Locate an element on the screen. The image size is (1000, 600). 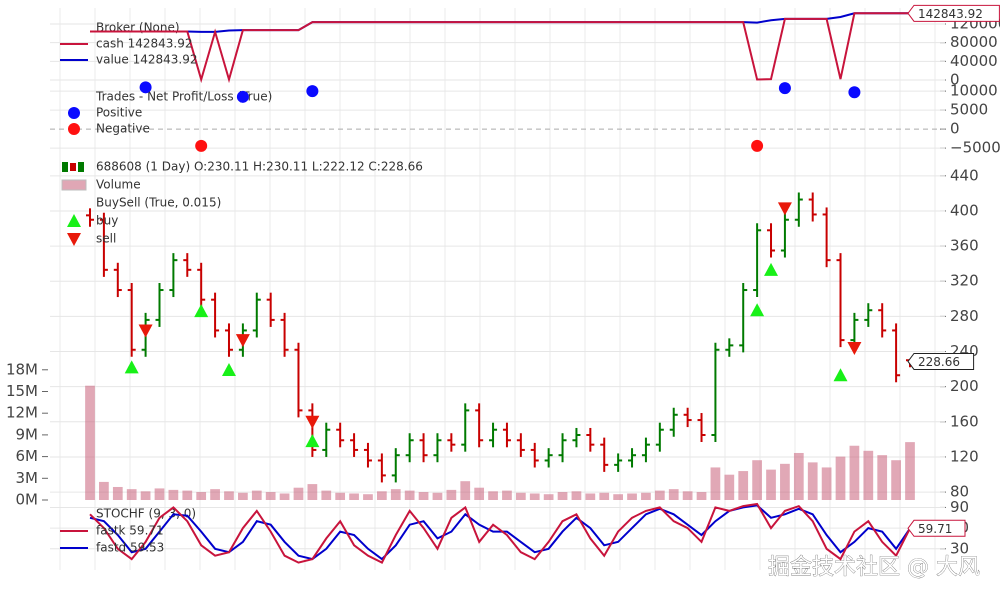
y-tick-label: 360 is located at coordinates (964, 246).